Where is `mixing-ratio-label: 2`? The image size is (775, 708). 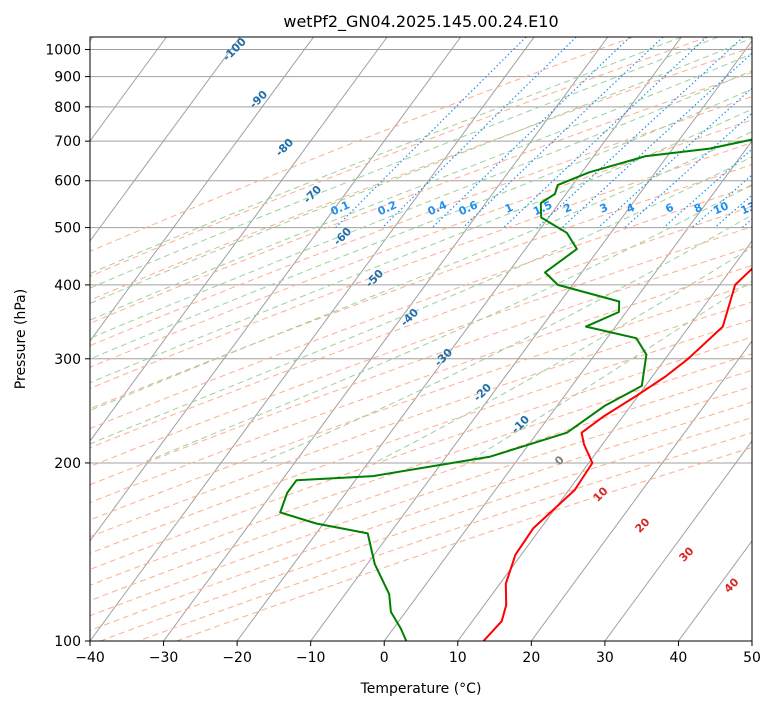
mixing-ratio-label: 2 is located at coordinates (567, 208).